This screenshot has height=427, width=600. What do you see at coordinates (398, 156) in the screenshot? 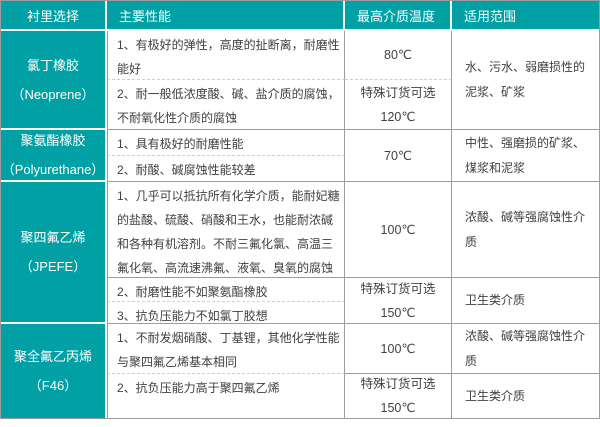
I see `temp-cell: 70℃` at bounding box center [398, 156].